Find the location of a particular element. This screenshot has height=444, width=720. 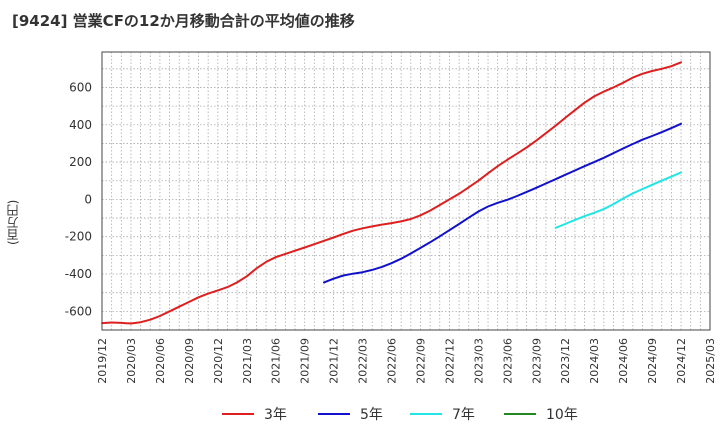

x-tick-label: 2022/03 is located at coordinates (363, 361).